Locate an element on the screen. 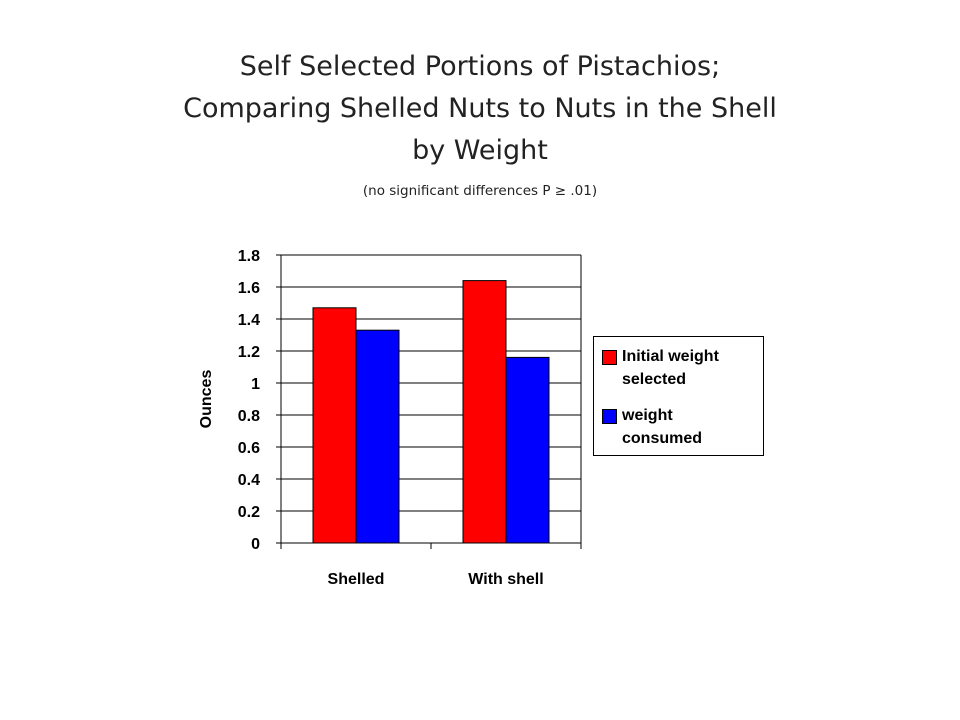  legend-label-initial: Initial weight selected is located at coordinates (670, 368).